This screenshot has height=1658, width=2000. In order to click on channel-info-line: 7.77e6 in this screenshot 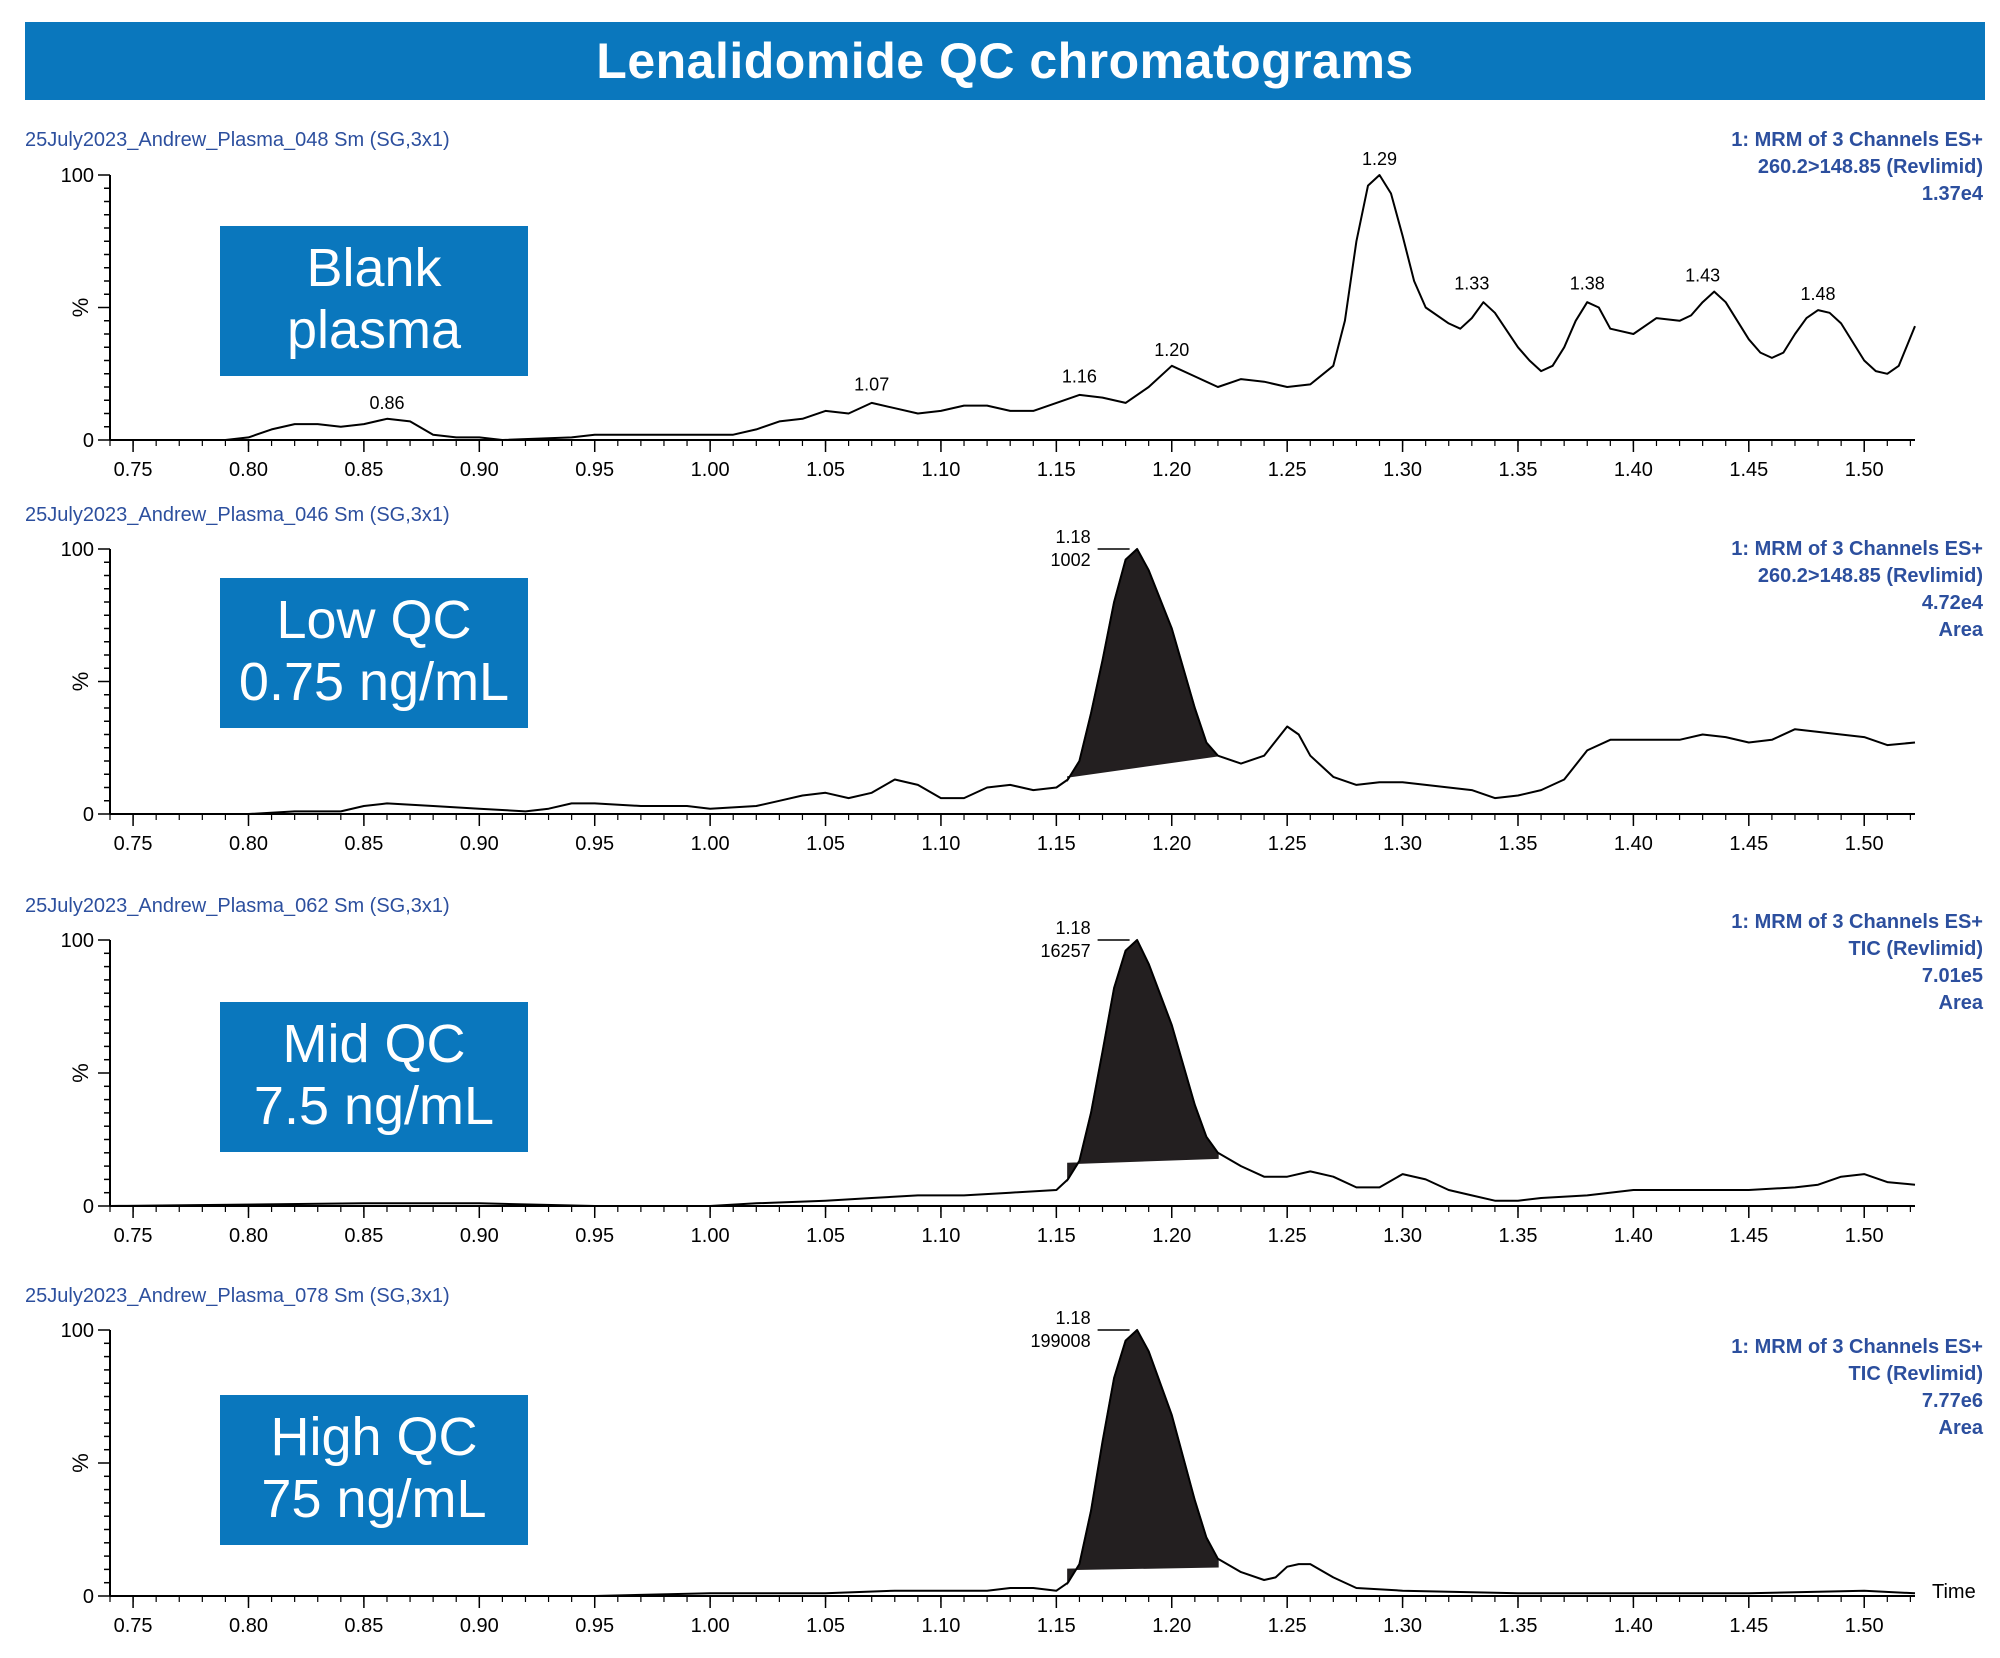, I will do `click(1952, 1401)`.